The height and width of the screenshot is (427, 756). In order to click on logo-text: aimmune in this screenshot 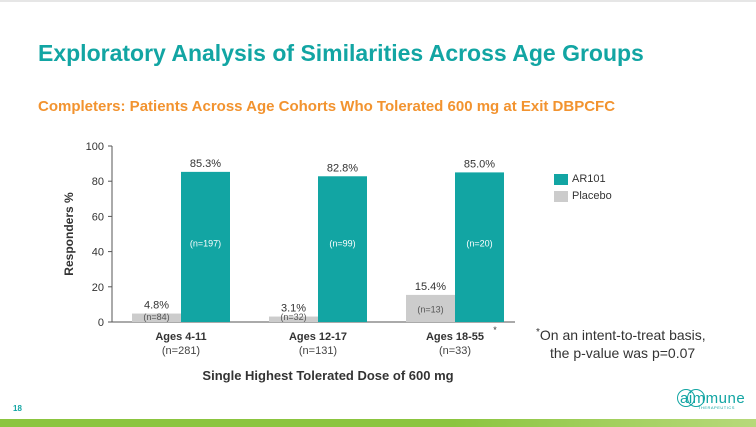, I will do `click(713, 398)`.